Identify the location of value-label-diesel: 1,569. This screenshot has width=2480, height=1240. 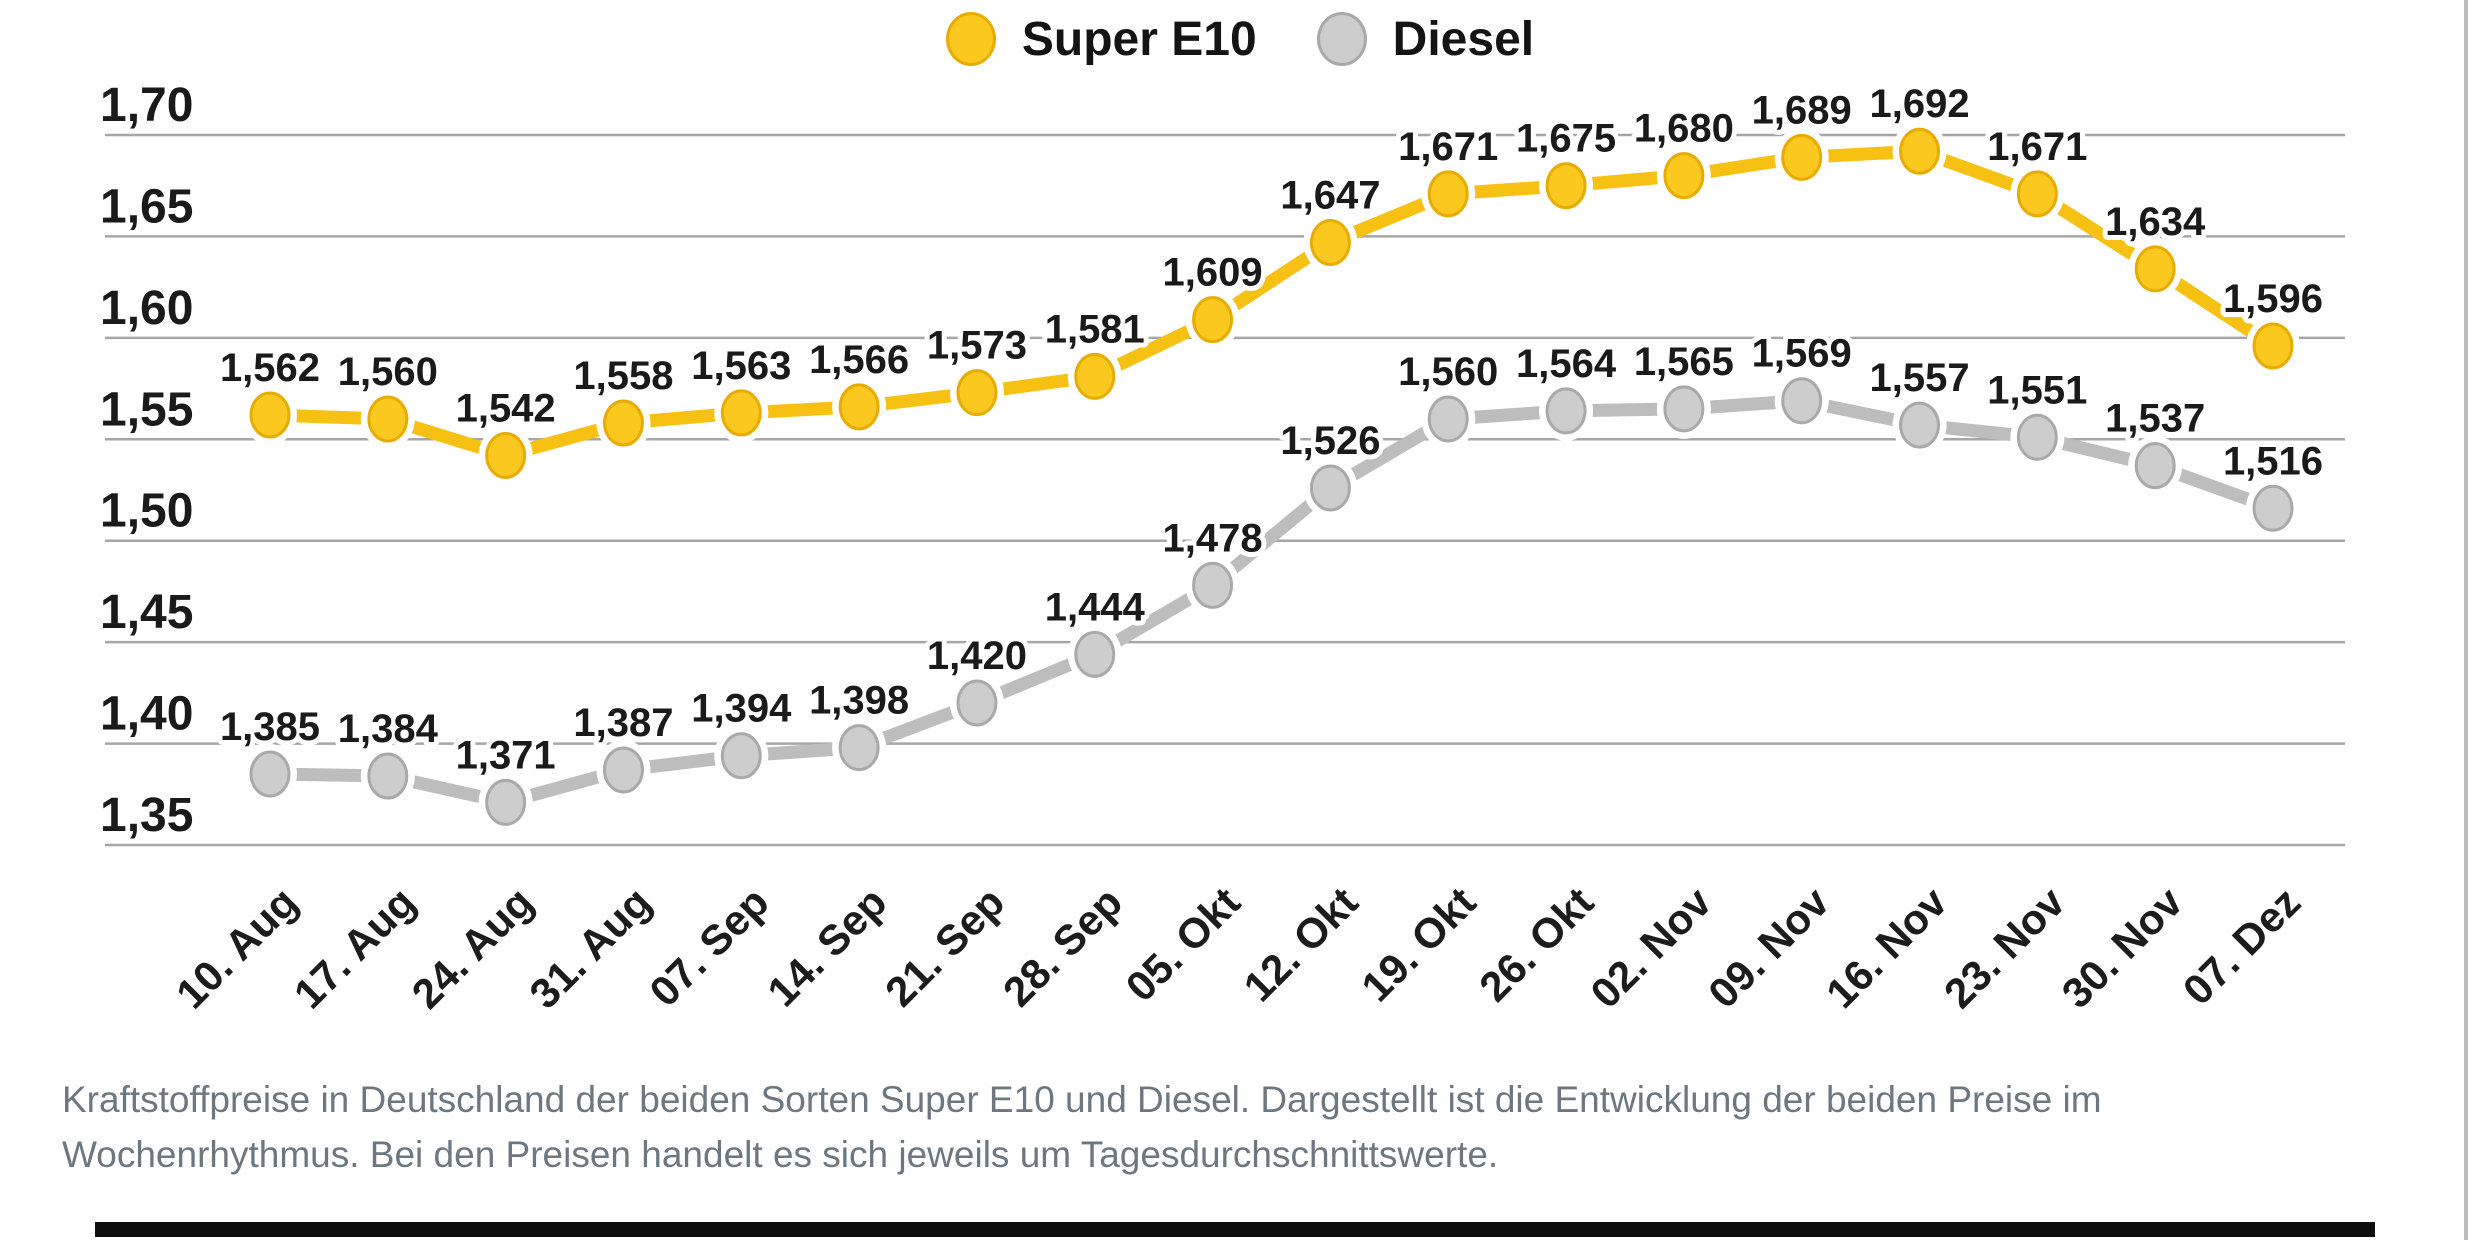
(1802, 354).